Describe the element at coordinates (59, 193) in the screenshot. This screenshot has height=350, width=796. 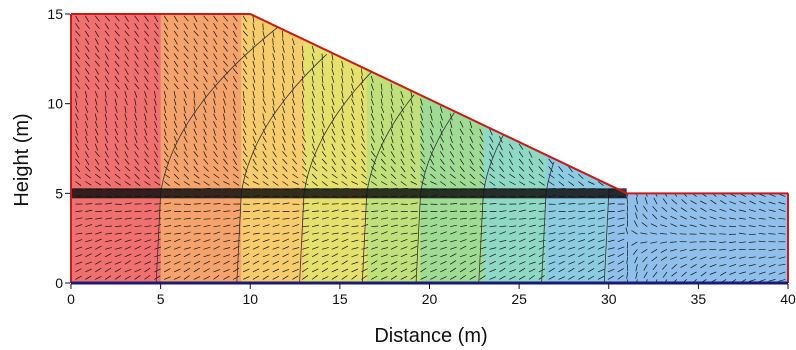
I see `y-tick-label: 5` at that location.